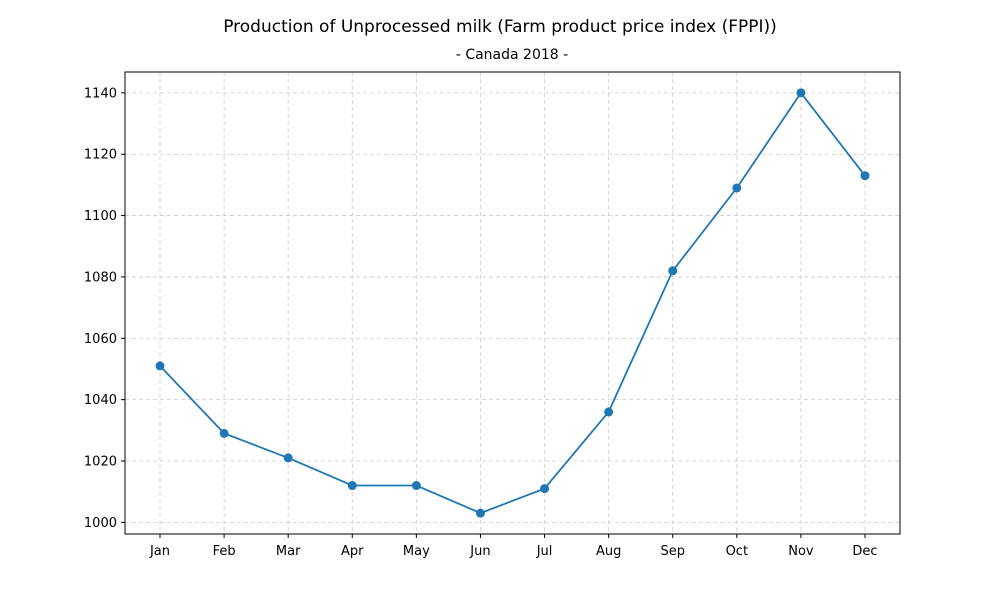 This screenshot has height=604, width=1000. What do you see at coordinates (608, 551) in the screenshot?
I see `x-tick-label: Aug` at bounding box center [608, 551].